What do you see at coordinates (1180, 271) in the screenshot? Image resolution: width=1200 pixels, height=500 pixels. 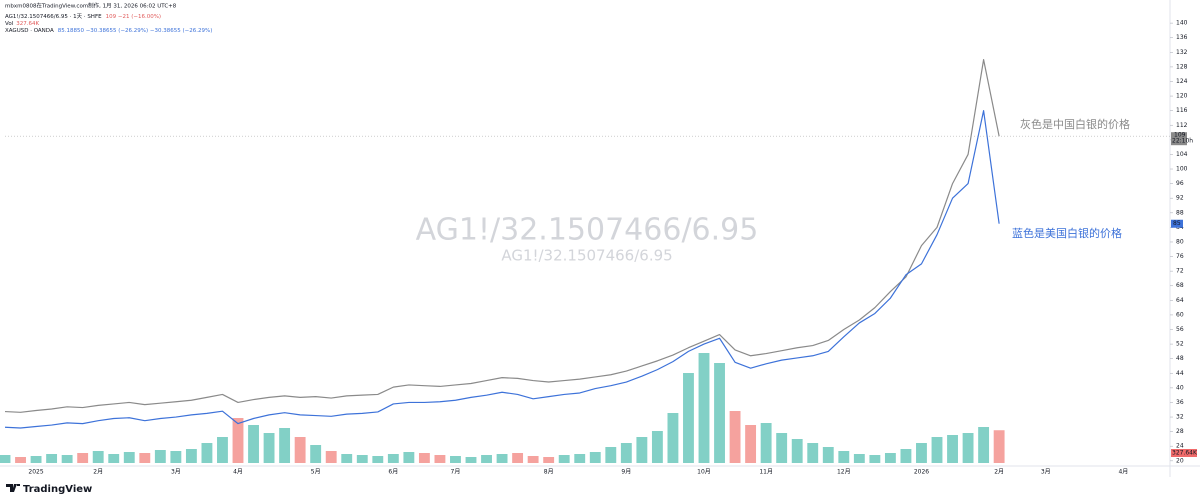 I see `y-tick-label: 72` at bounding box center [1180, 271].